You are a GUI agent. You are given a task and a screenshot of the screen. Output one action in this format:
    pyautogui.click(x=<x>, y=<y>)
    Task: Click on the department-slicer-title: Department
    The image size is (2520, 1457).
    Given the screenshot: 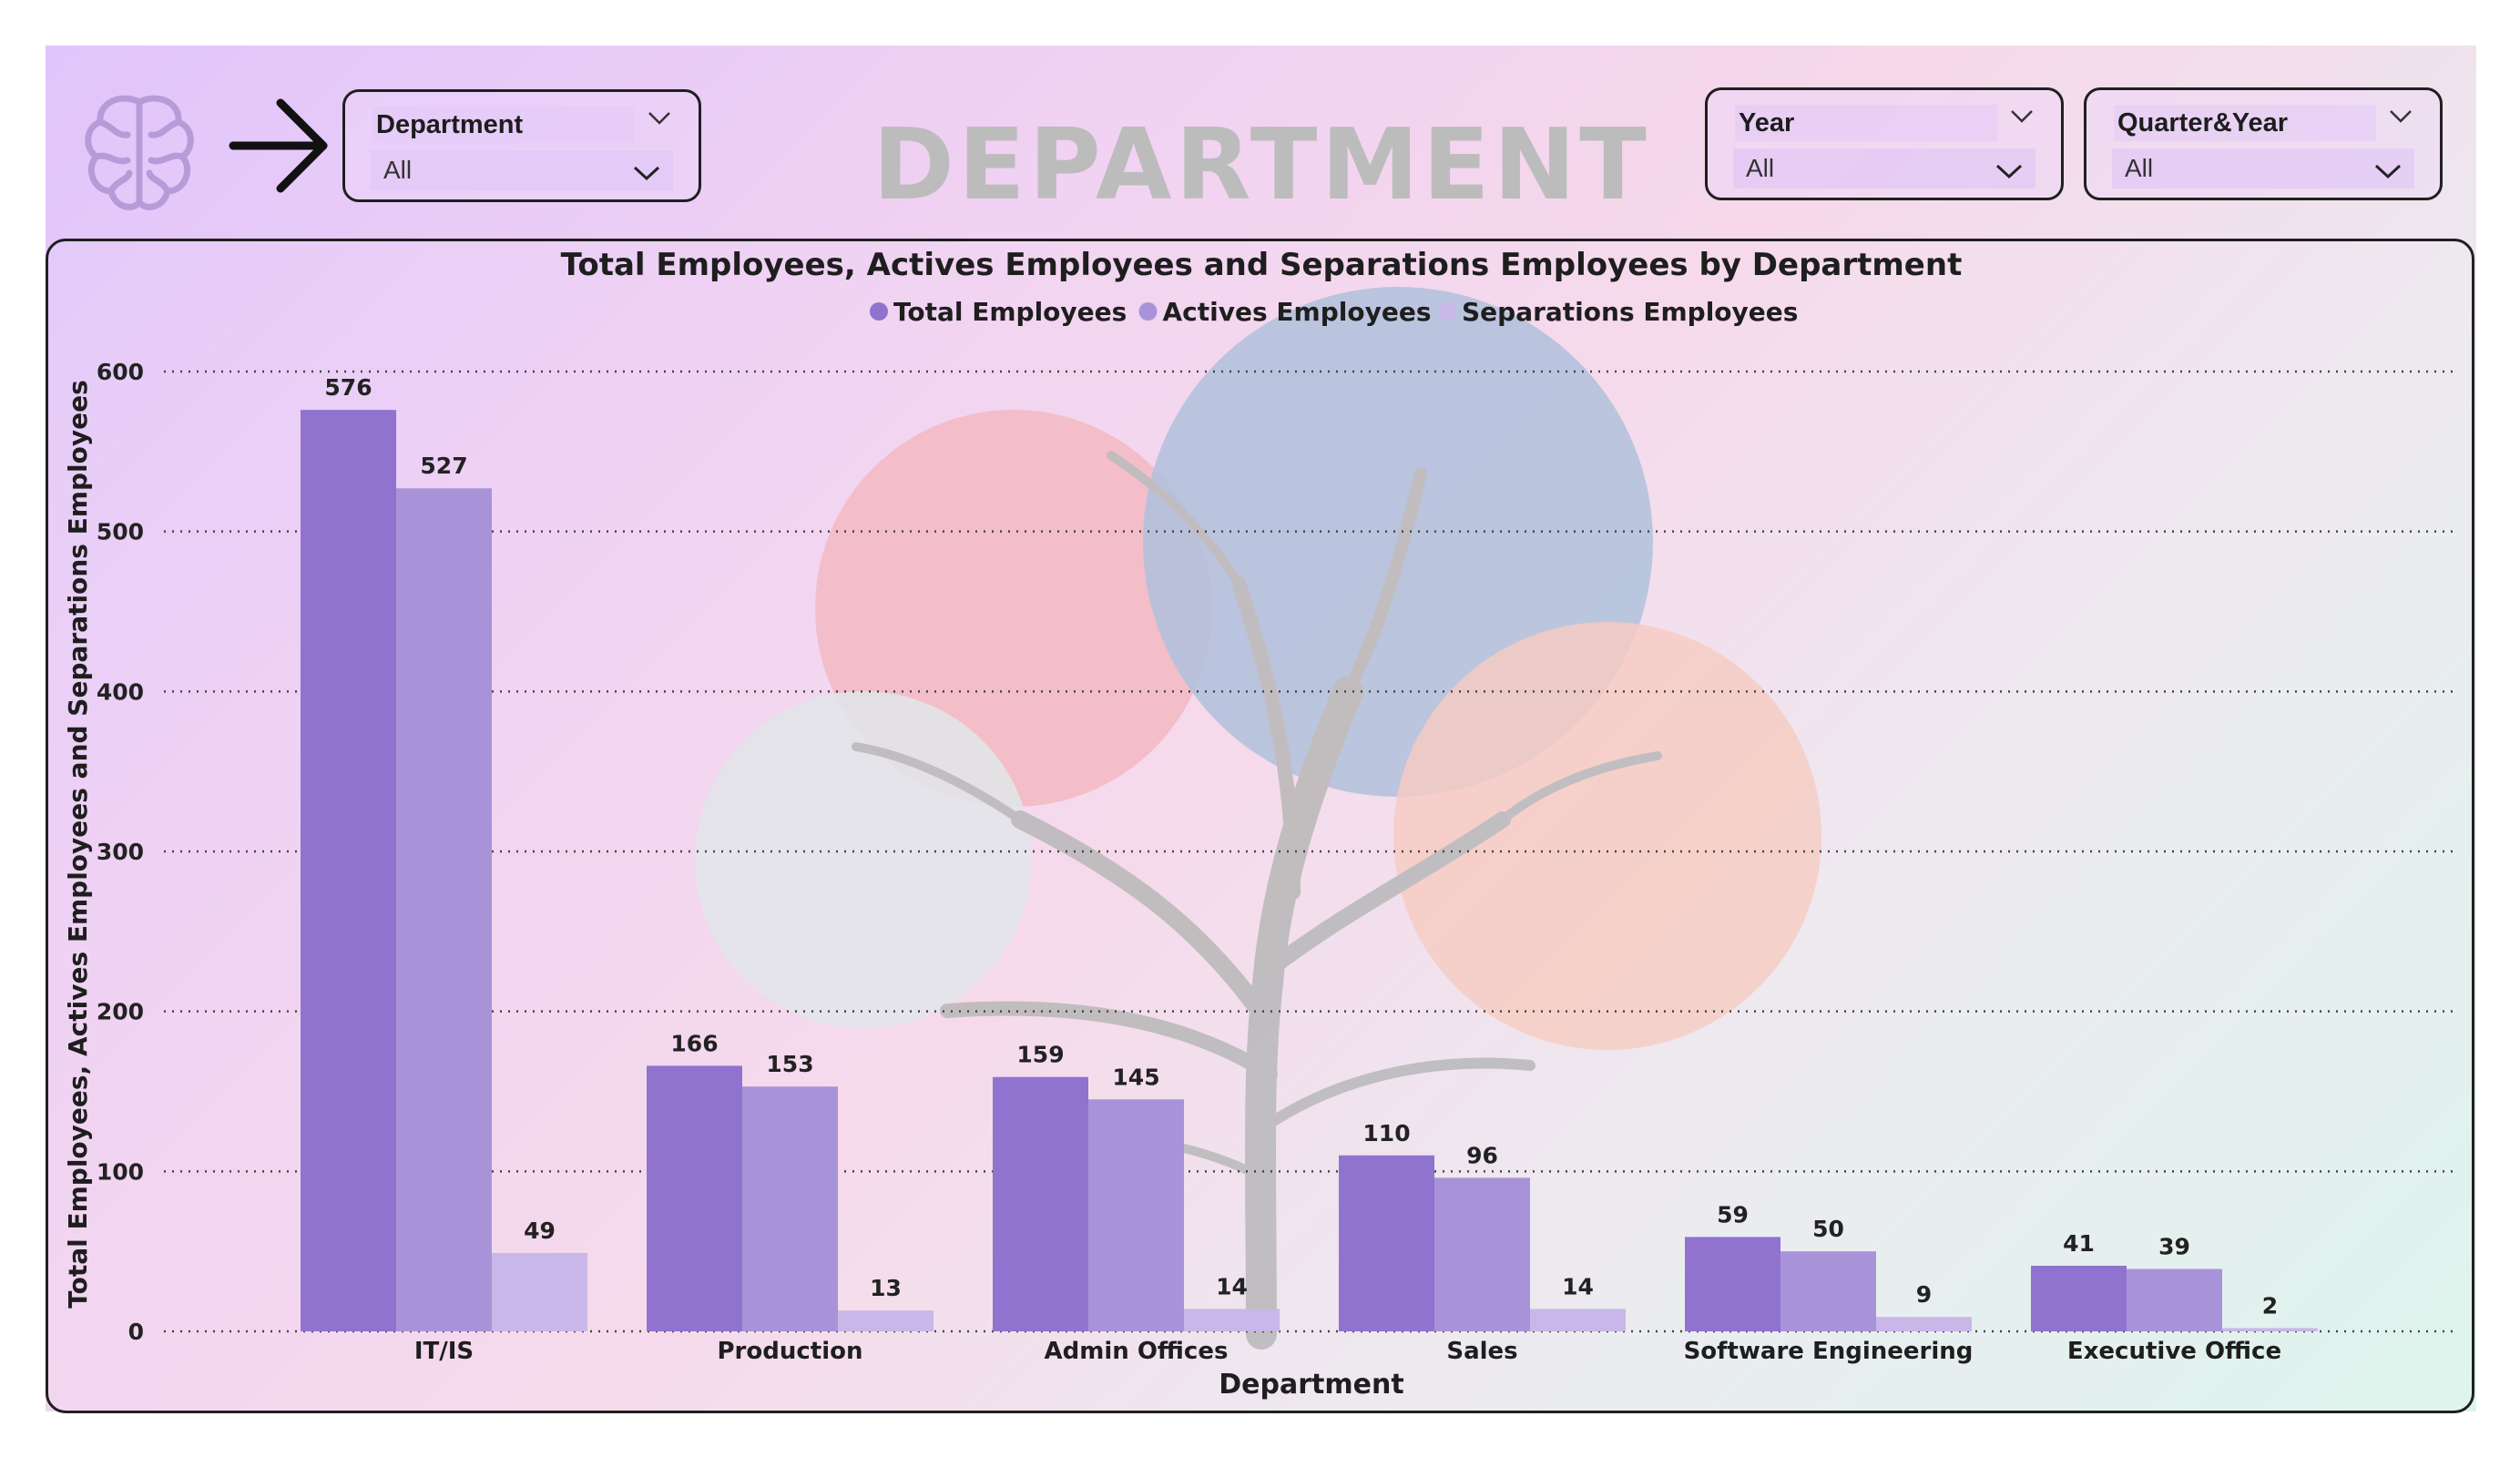 What is the action you would take?
    pyautogui.click(x=503, y=125)
    